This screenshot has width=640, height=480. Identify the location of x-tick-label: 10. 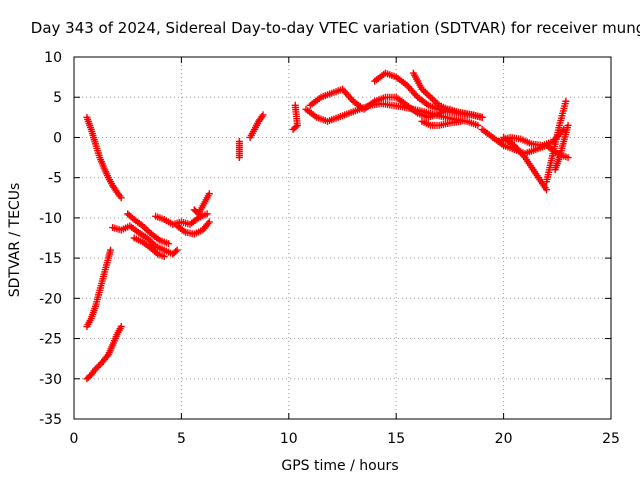
(289, 439).